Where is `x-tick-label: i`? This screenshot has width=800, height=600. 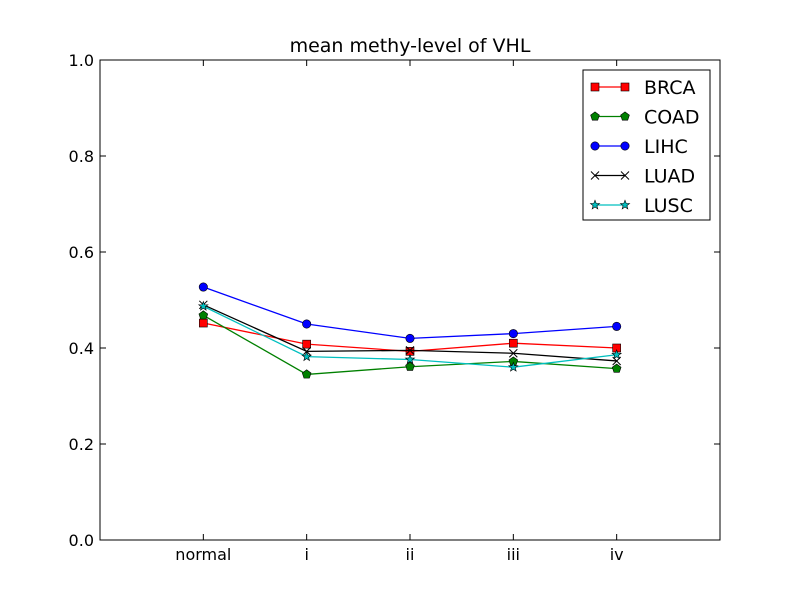
x-tick-label: i is located at coordinates (306, 554).